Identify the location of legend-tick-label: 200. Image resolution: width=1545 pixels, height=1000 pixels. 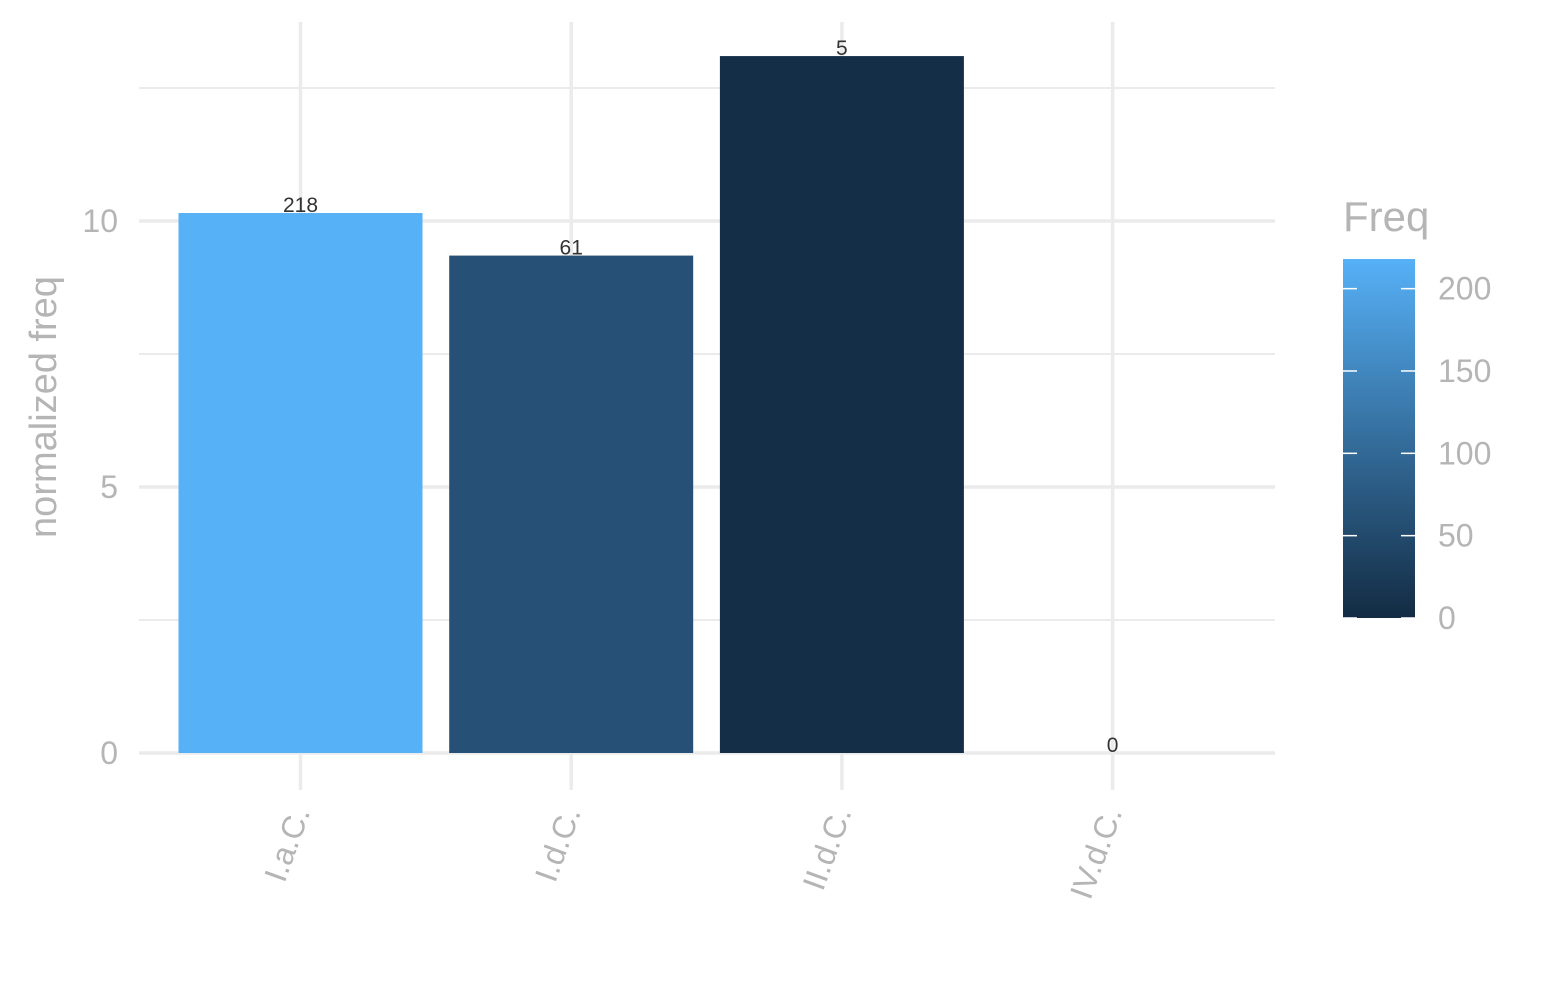
(1464, 289).